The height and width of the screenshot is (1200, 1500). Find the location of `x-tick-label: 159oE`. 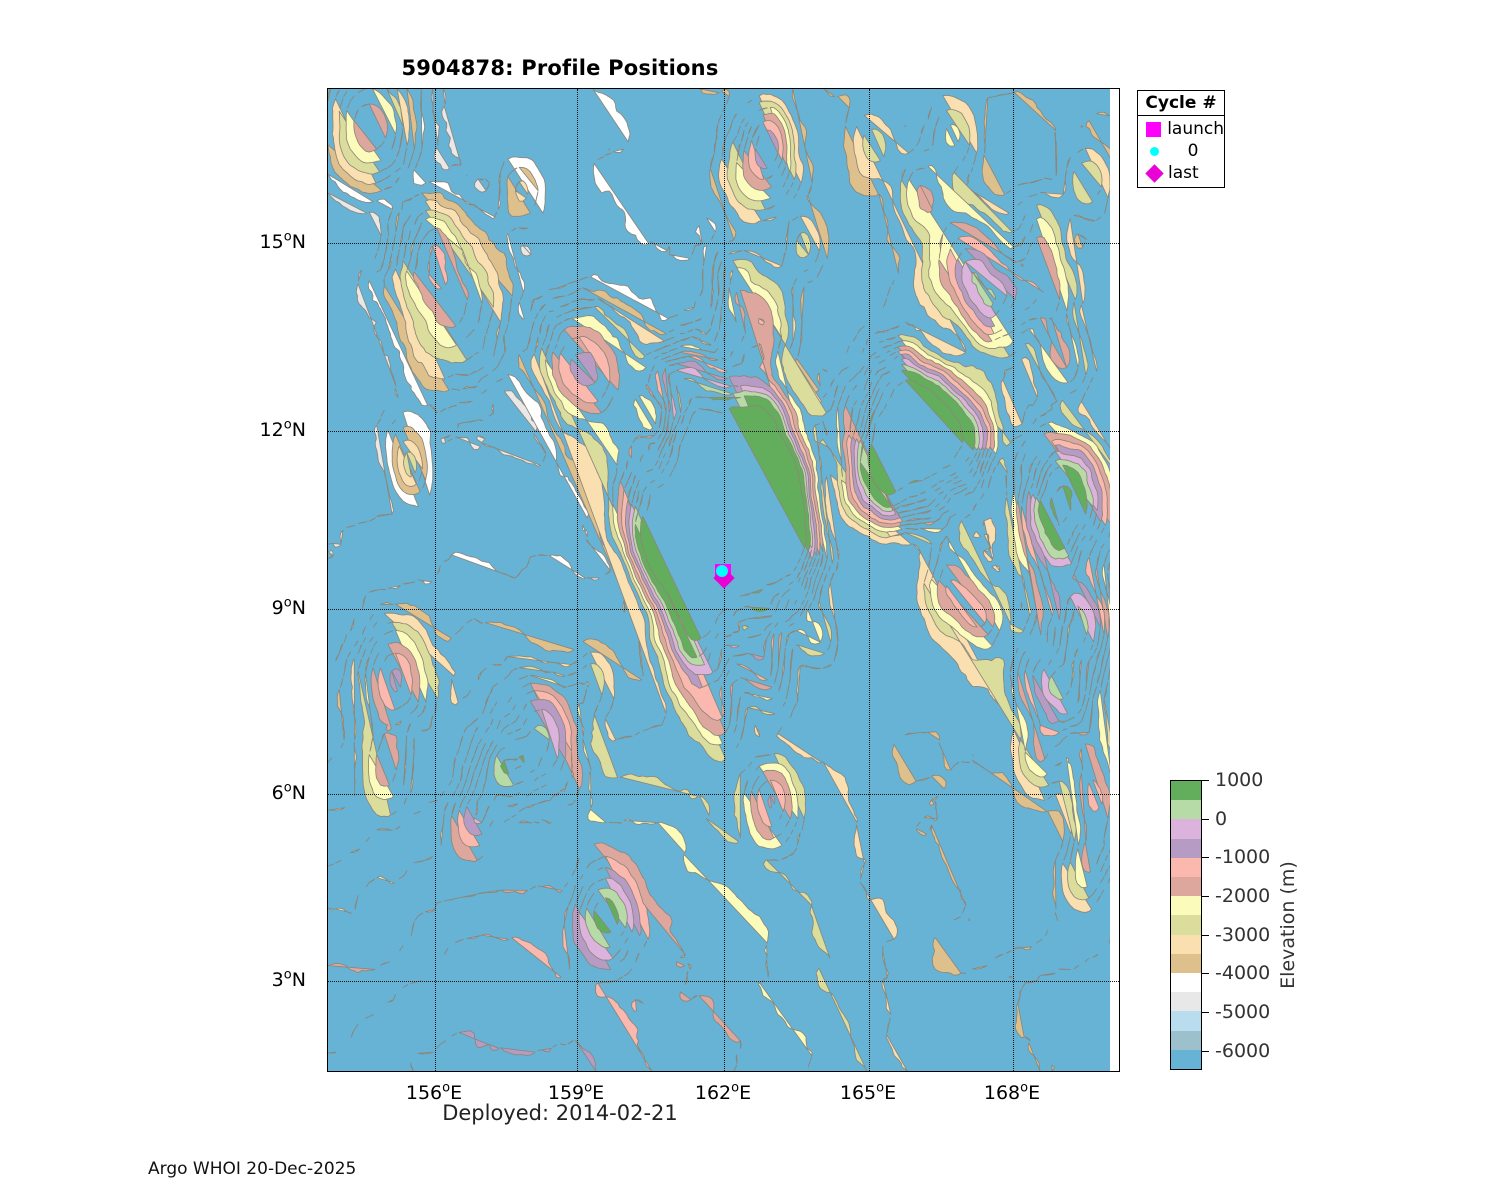

x-tick-label: 159oE is located at coordinates (576, 1092).